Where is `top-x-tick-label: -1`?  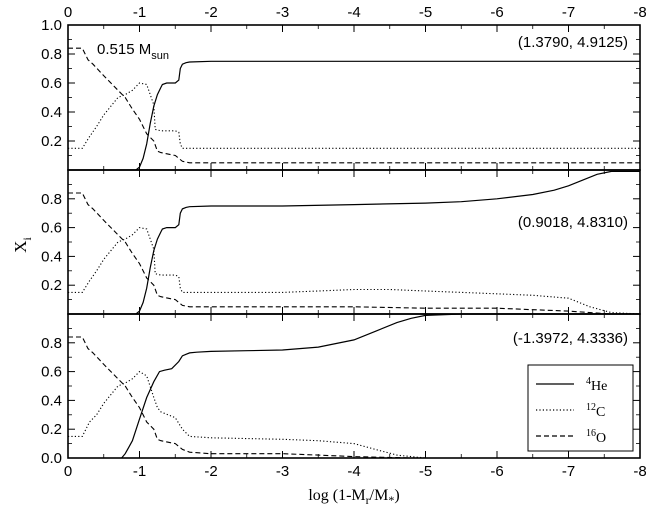 top-x-tick-label: -1 is located at coordinates (139, 12).